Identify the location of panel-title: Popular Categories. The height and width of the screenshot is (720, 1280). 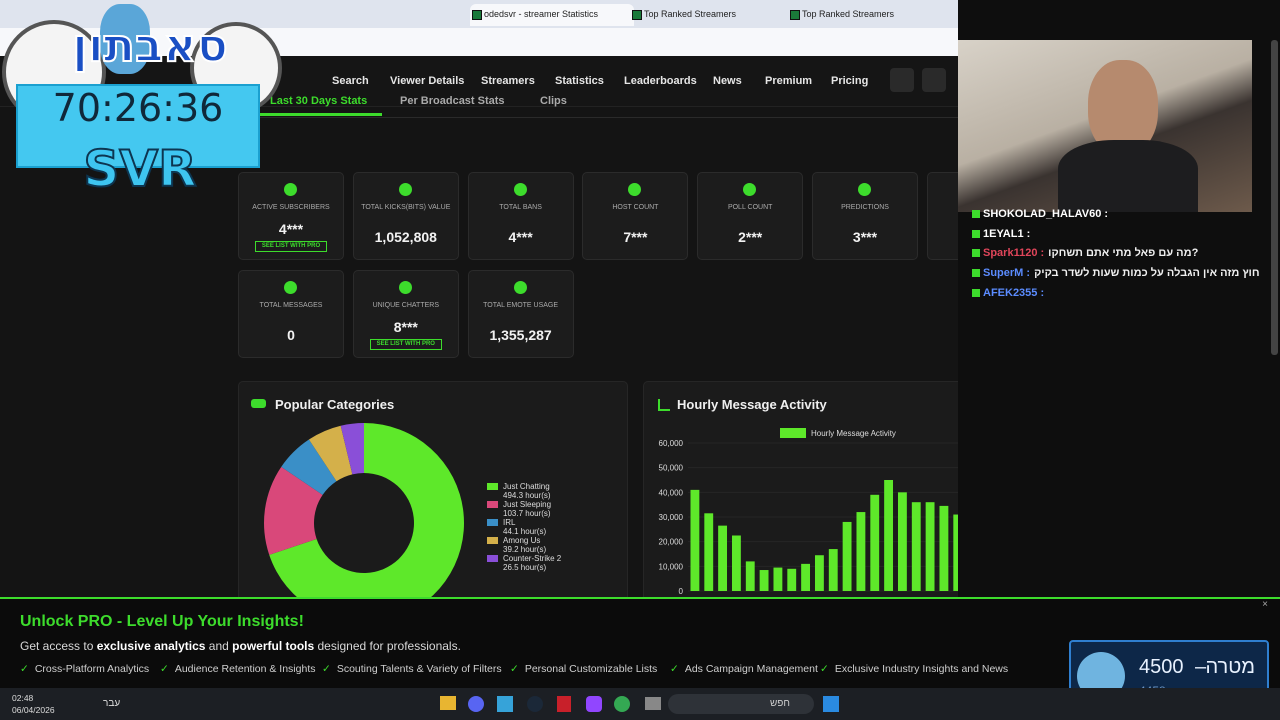
(335, 404).